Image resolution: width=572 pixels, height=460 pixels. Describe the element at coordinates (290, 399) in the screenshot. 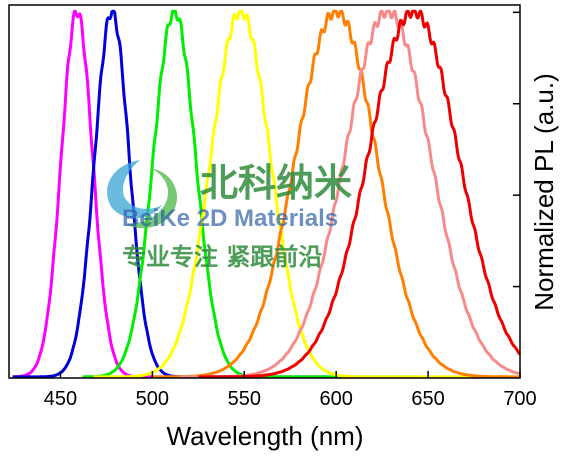

I see `x-axis-tick-labels: 450 500 550 600 650 700` at that location.